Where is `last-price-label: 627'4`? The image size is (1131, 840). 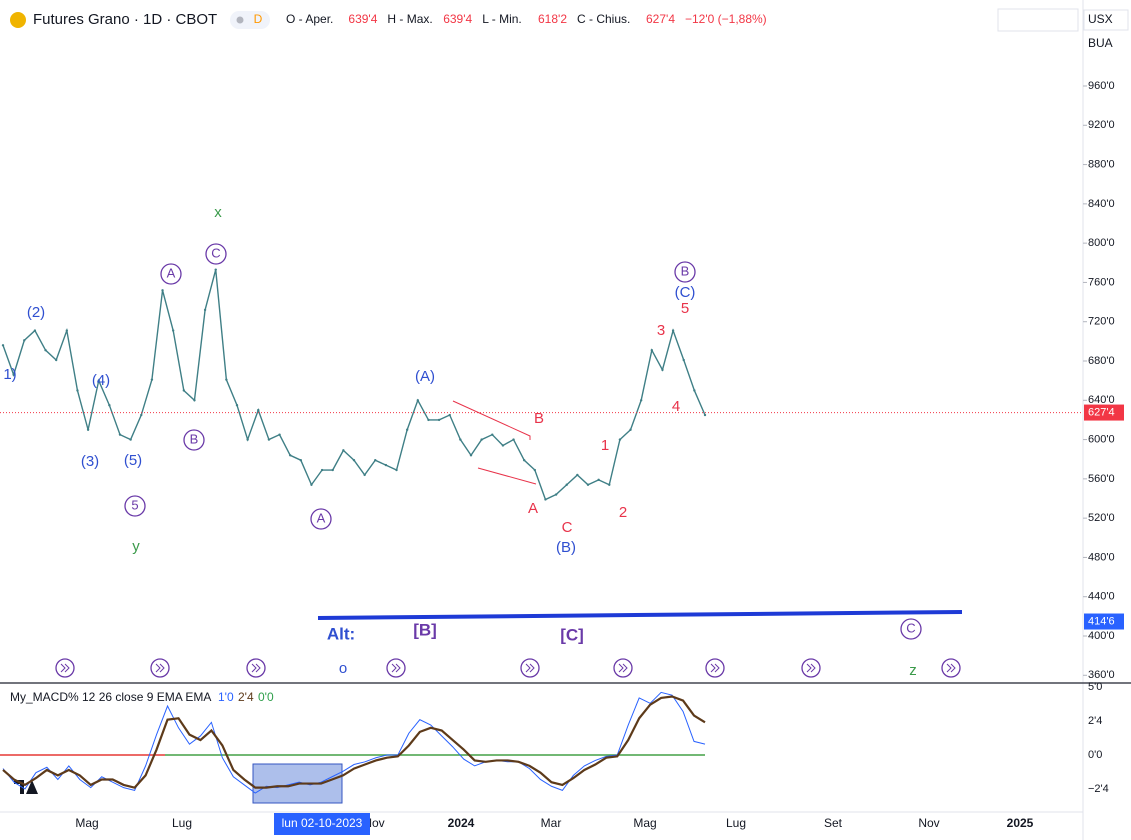
last-price-label: 627'4 is located at coordinates (1101, 412).